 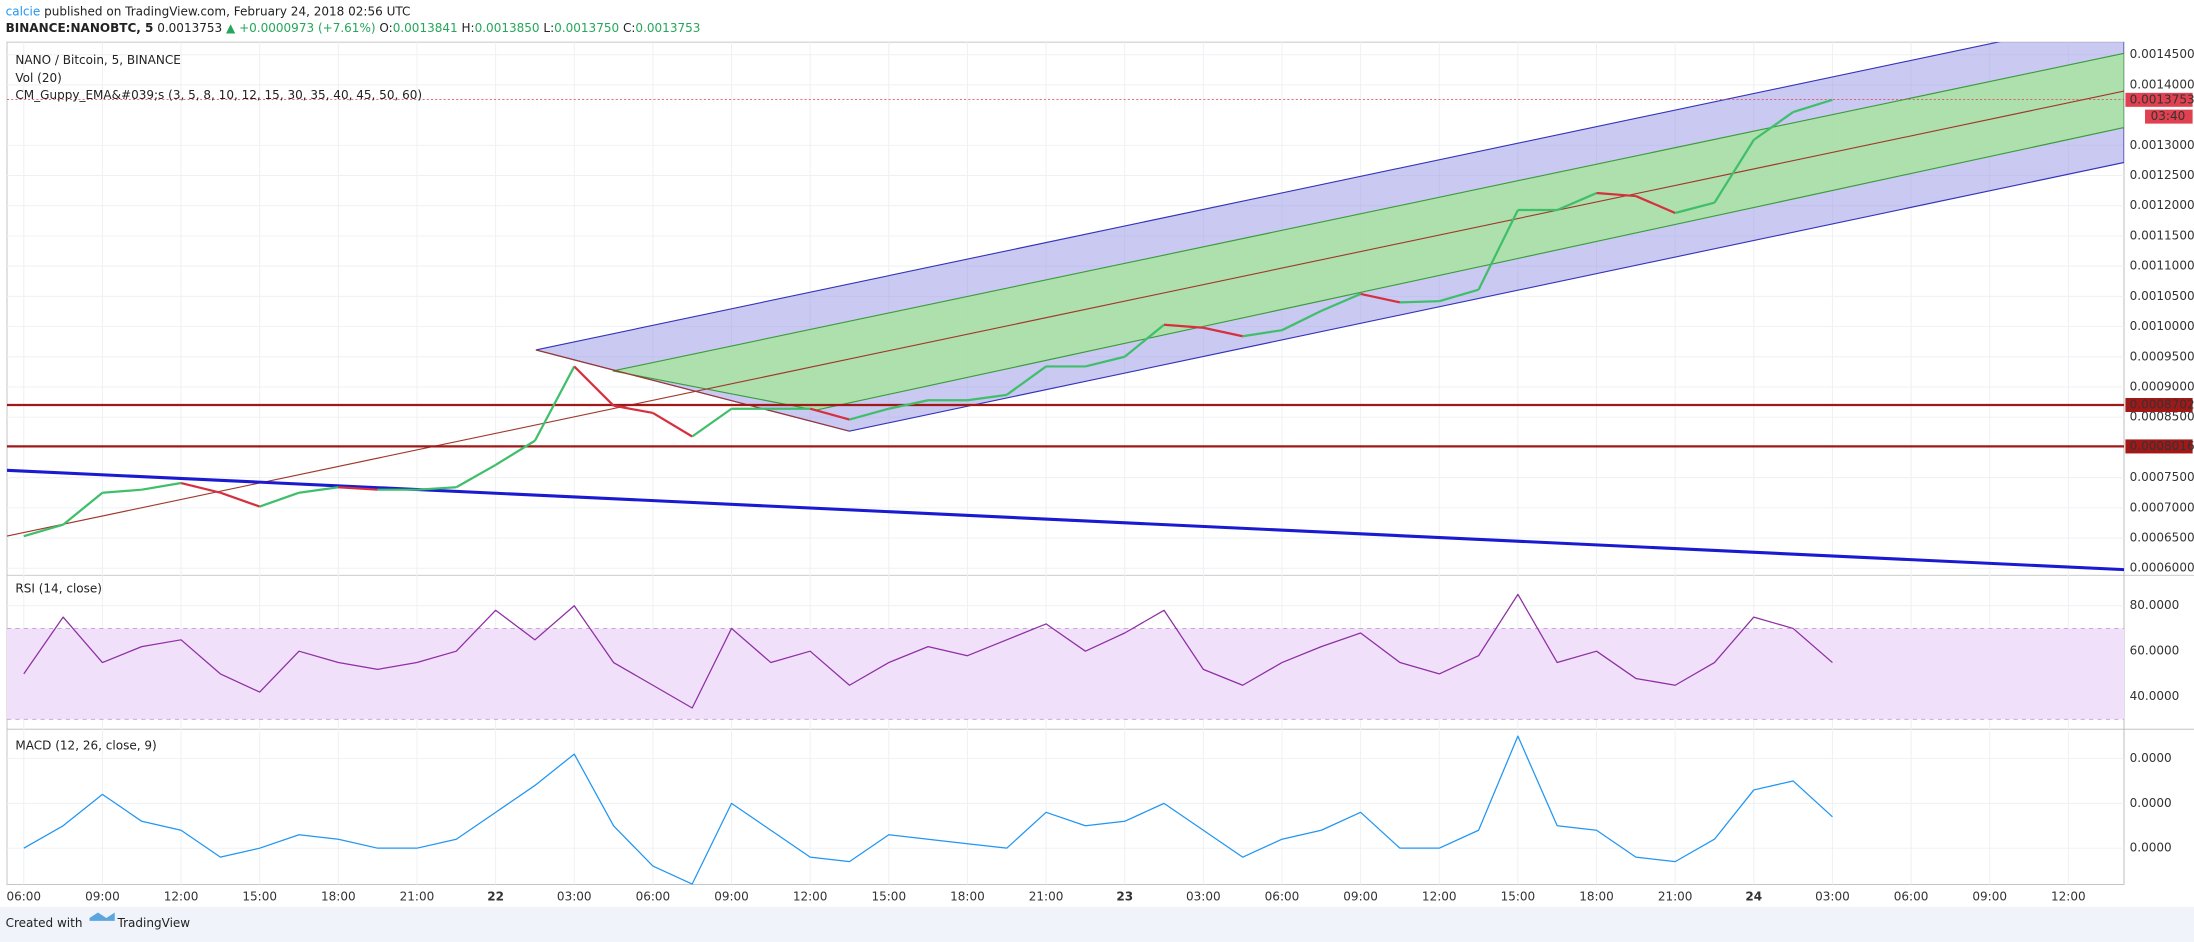 What do you see at coordinates (468, 28) in the screenshot?
I see `ohlc-label: H:` at bounding box center [468, 28].